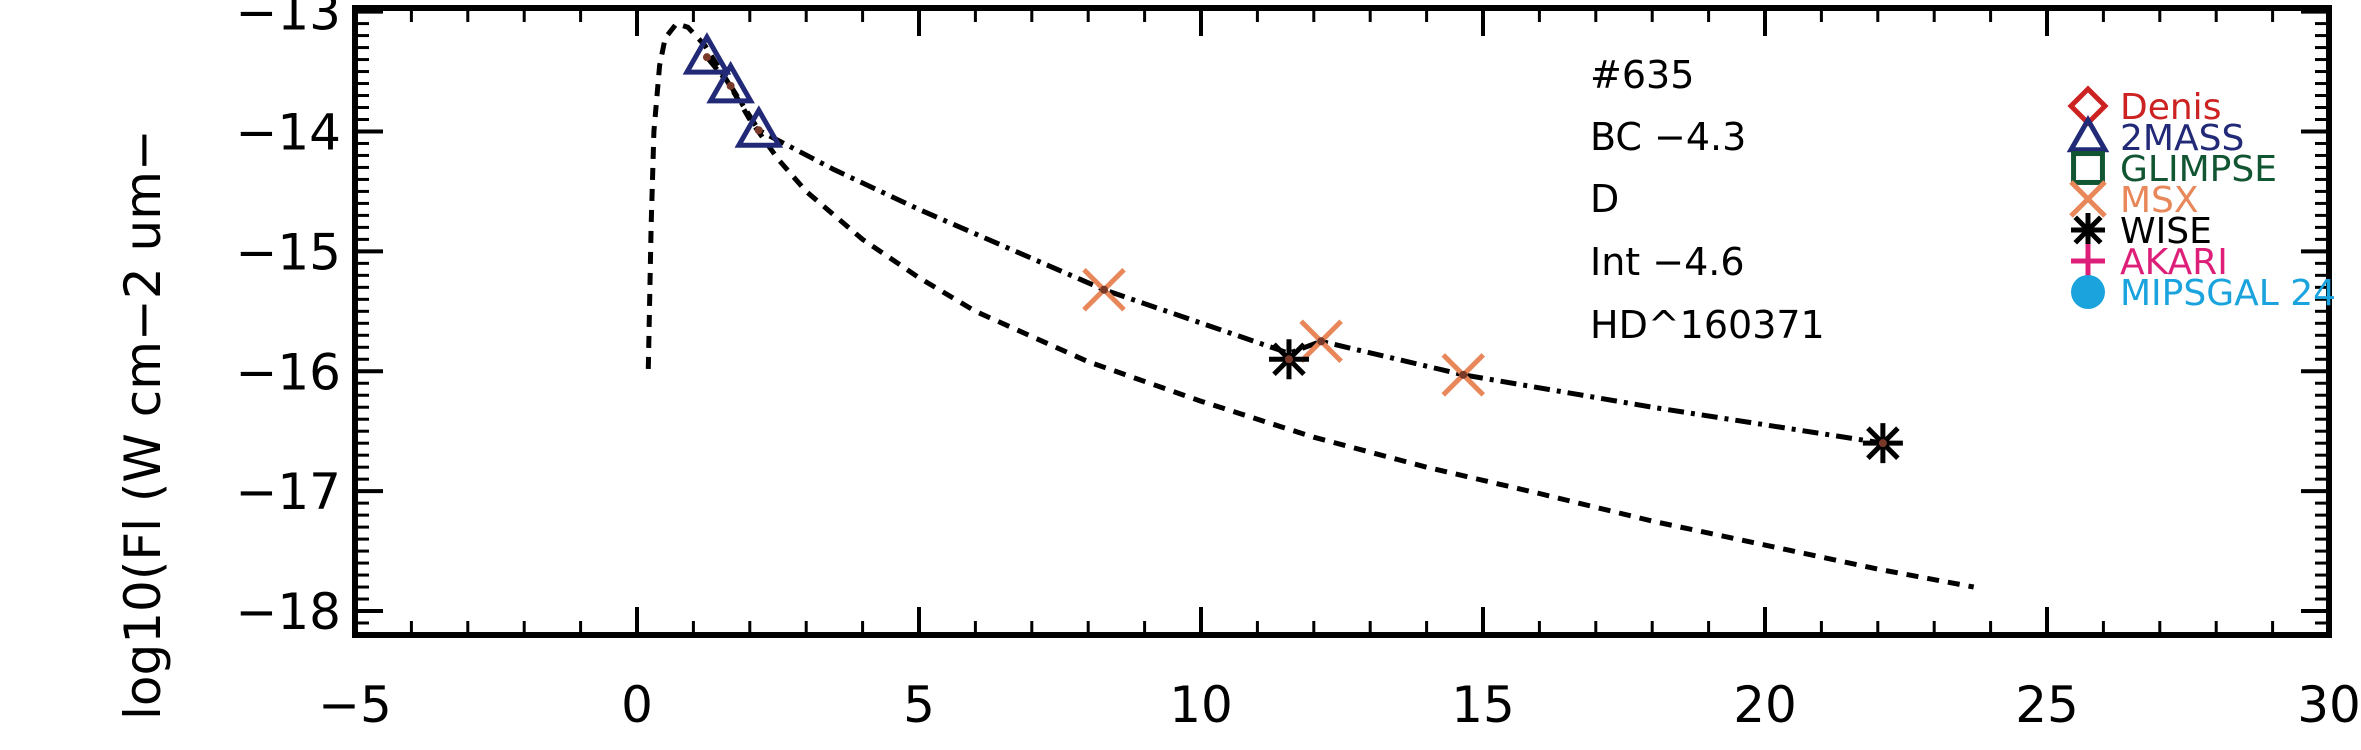 The image size is (2361, 750). What do you see at coordinates (2198, 169) in the screenshot?
I see `legend-label: GLIMPSE` at bounding box center [2198, 169].